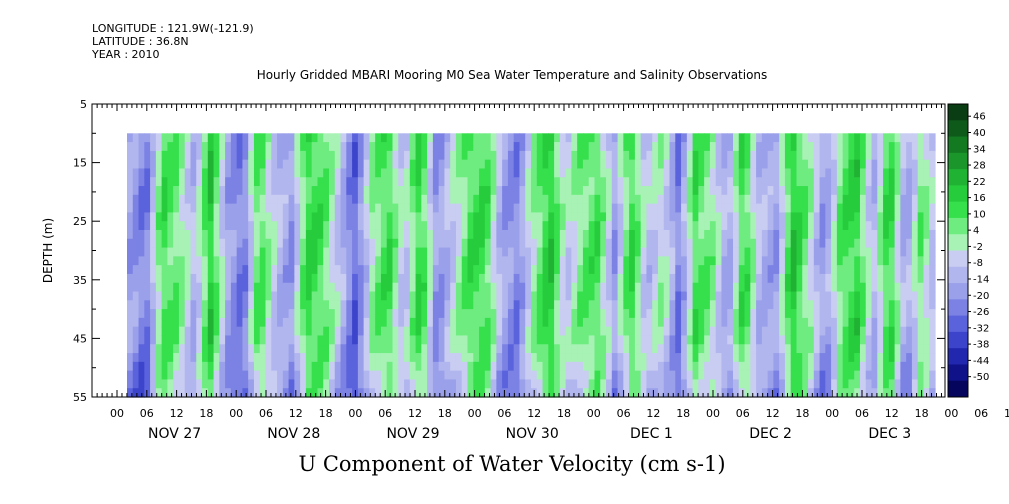 The height and width of the screenshot is (504, 1009). Describe the element at coordinates (981, 377) in the screenshot. I see `colorbar-label: -50` at that location.